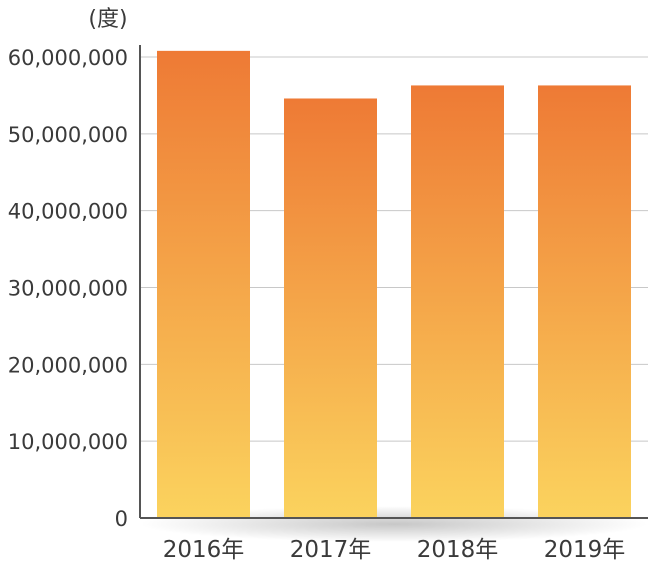  What do you see at coordinates (121, 519) in the screenshot?
I see `y-tick-label: 0` at bounding box center [121, 519].